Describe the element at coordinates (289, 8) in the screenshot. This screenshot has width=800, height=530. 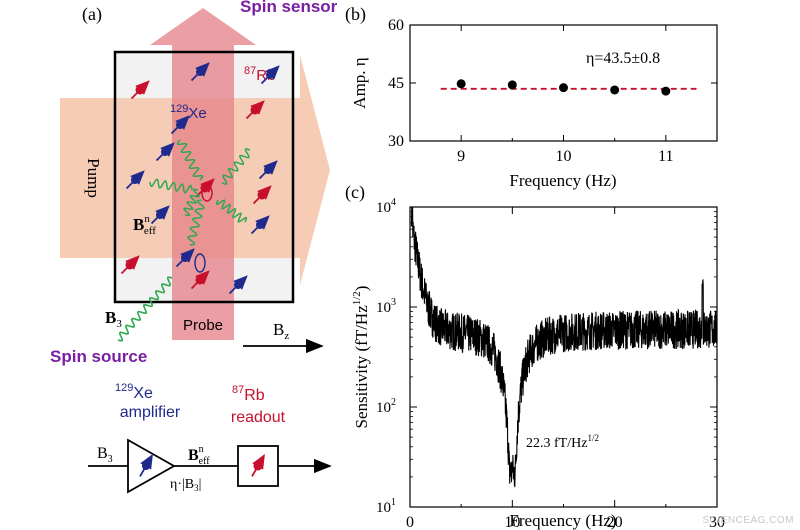
I see `spin-sensor-label: Spin sensor` at that location.